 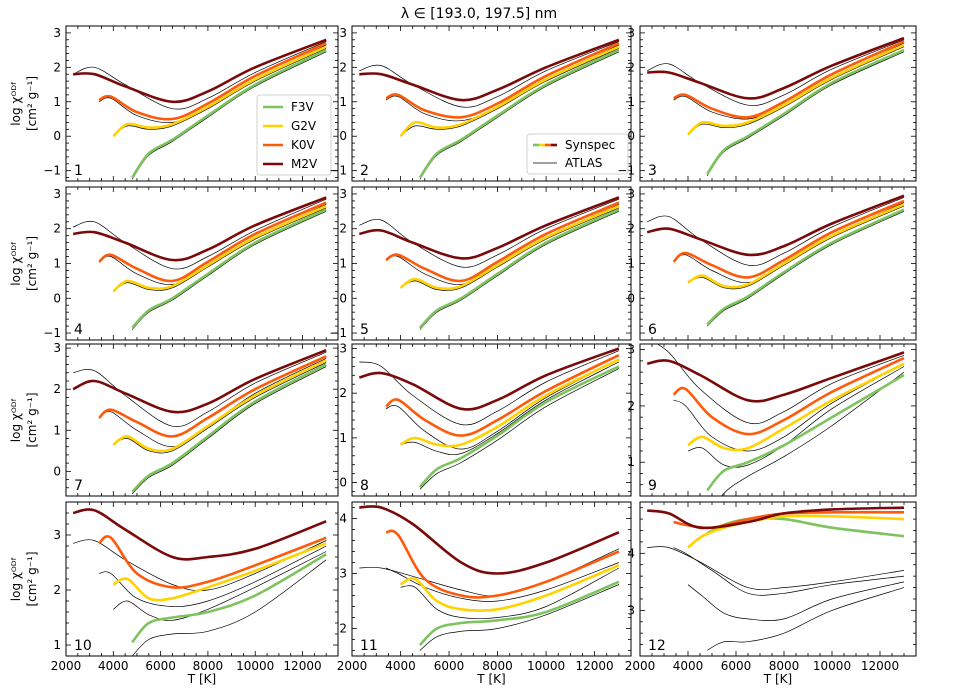 I want to click on panel-6: 0 1 2 3 6, so click(x=772, y=263).